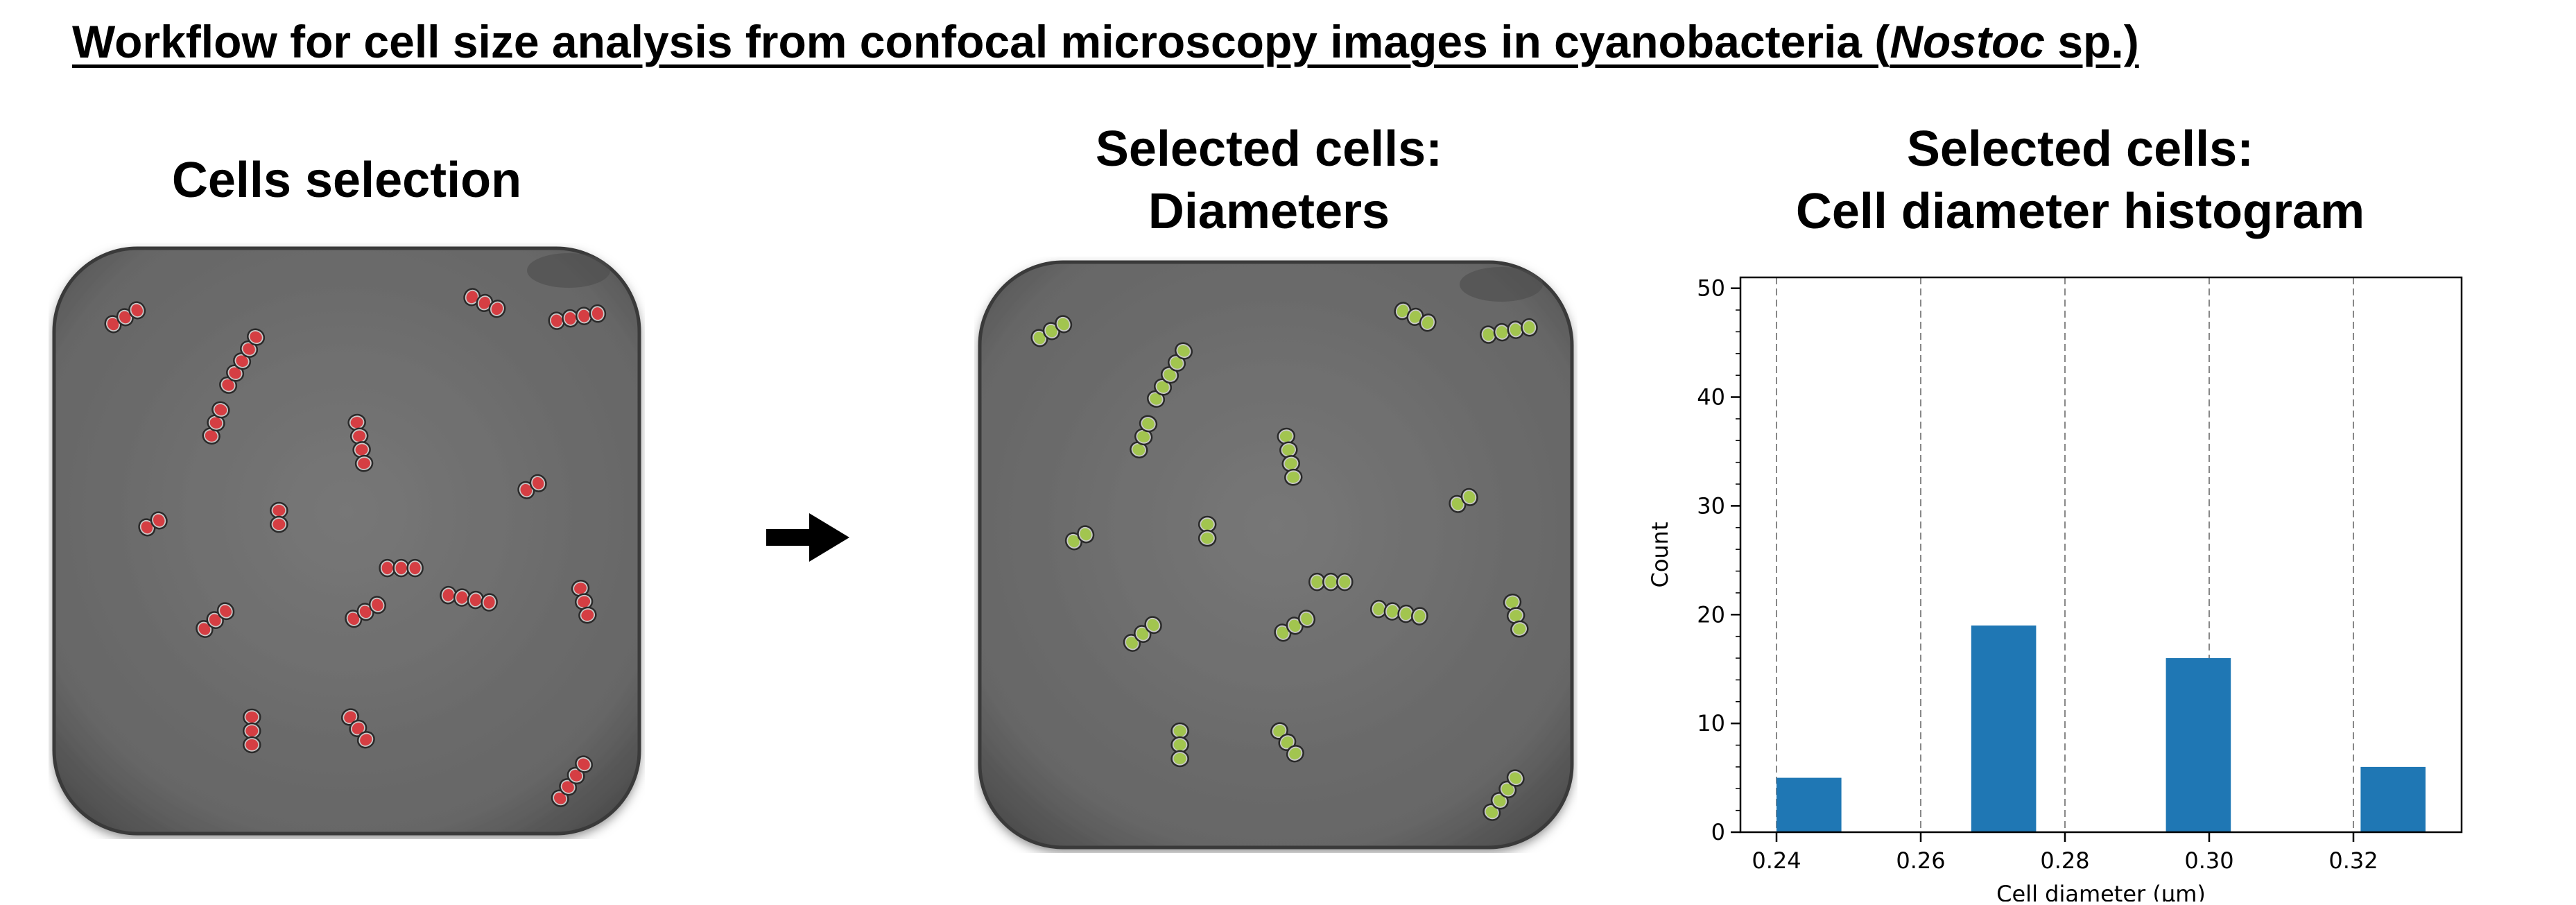 Image resolution: width=2576 pixels, height=905 pixels. I want to click on y-tick-label: 40, so click(1711, 397).